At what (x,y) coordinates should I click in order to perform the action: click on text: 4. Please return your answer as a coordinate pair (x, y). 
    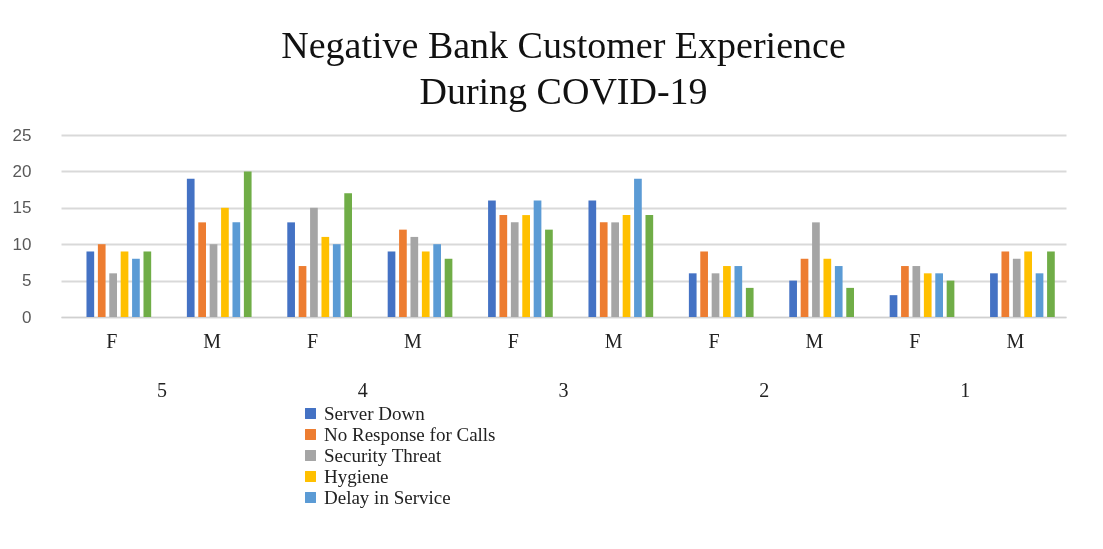
    Looking at the image, I should click on (362, 390).